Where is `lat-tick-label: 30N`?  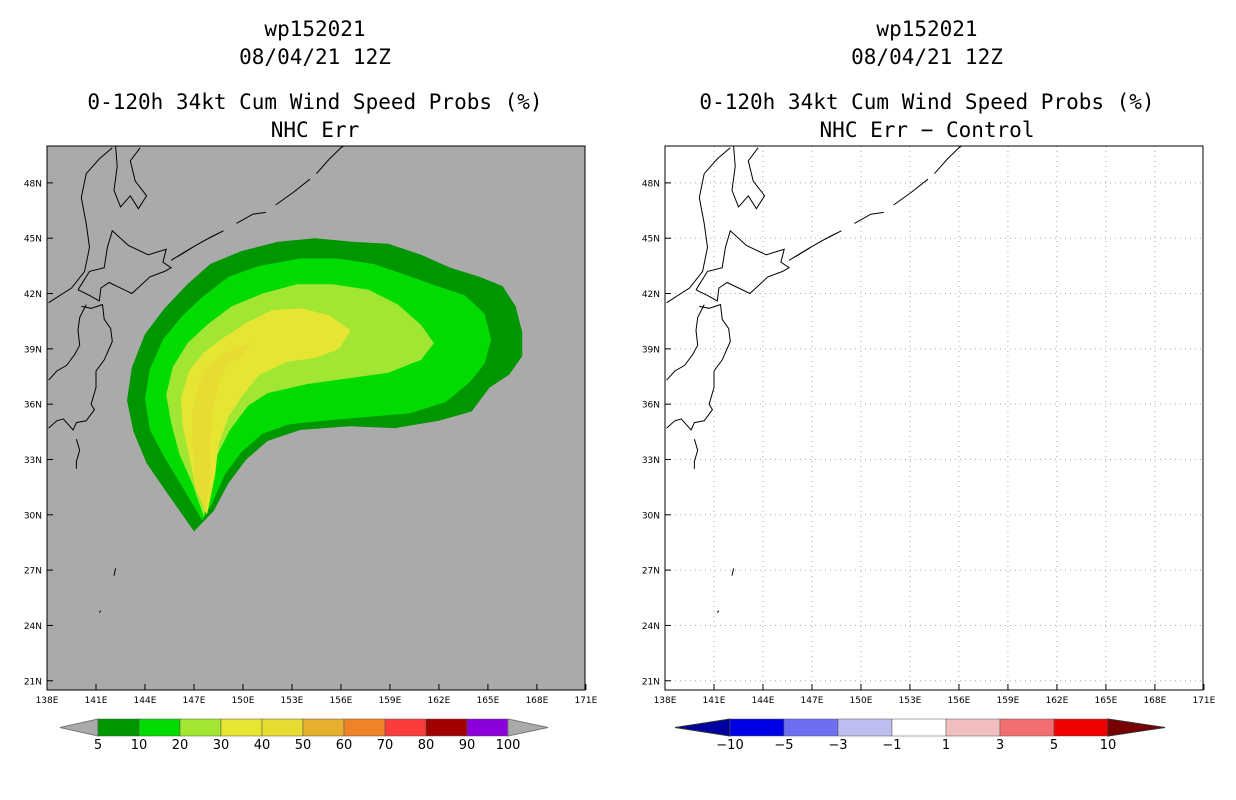
lat-tick-label: 30N is located at coordinates (651, 516).